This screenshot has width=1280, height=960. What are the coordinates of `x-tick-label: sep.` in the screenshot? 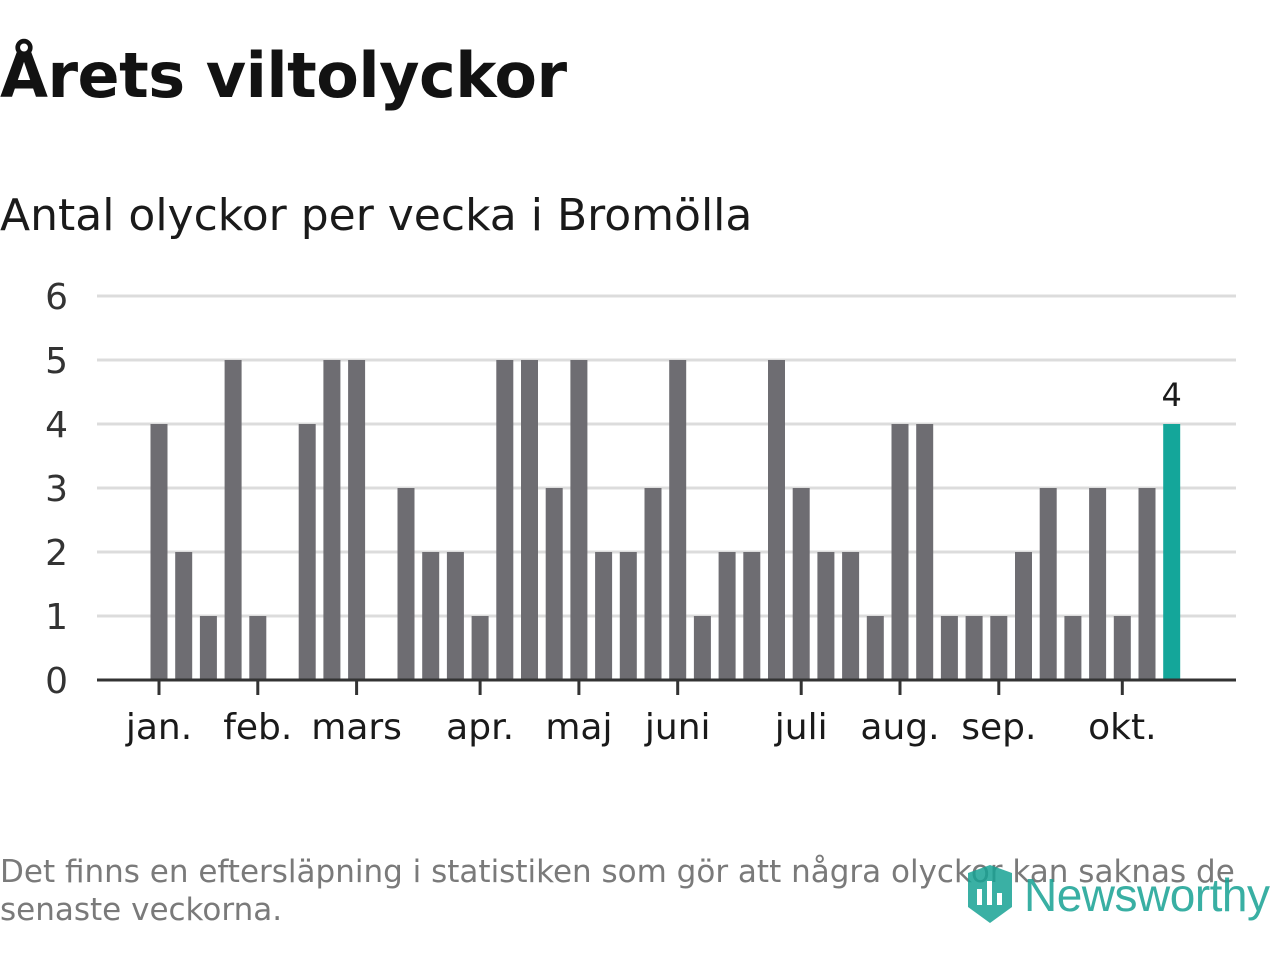 It's located at (998, 727).